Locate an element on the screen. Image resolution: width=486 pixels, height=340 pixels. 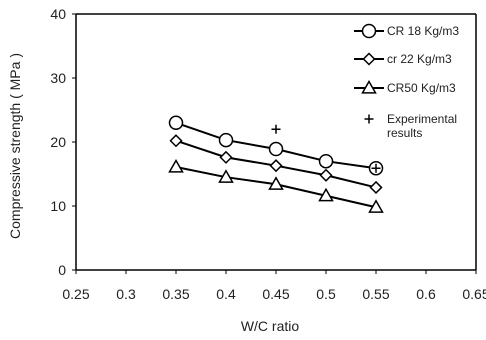
x-tick-label: 0.55 is located at coordinates (375, 294).